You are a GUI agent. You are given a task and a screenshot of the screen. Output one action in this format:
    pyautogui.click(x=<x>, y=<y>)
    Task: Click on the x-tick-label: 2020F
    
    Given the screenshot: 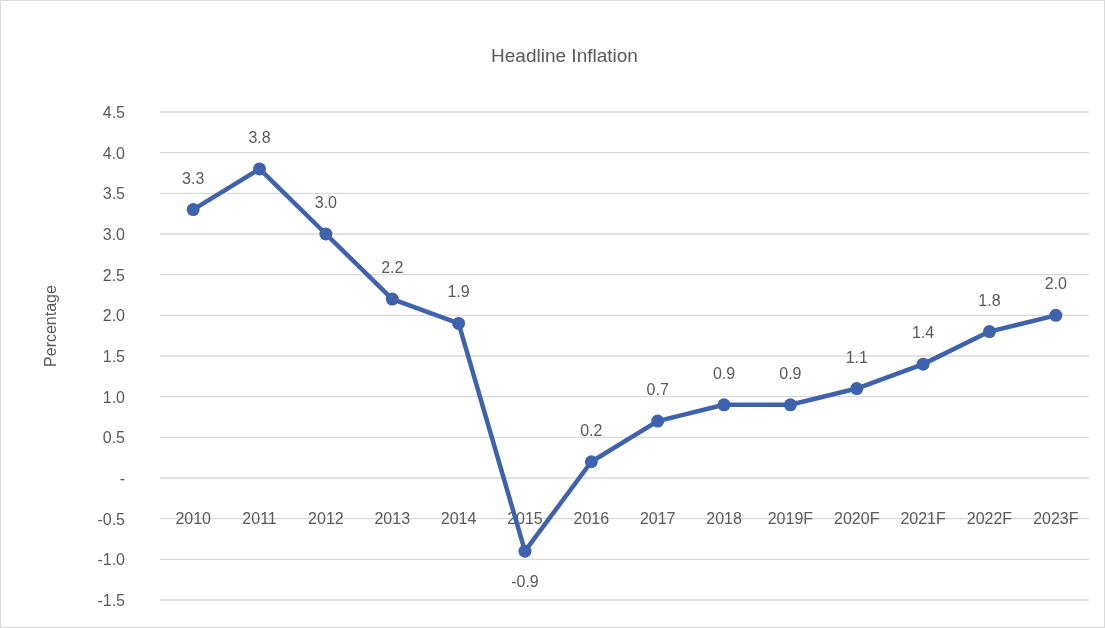 What is the action you would take?
    pyautogui.click(x=857, y=518)
    